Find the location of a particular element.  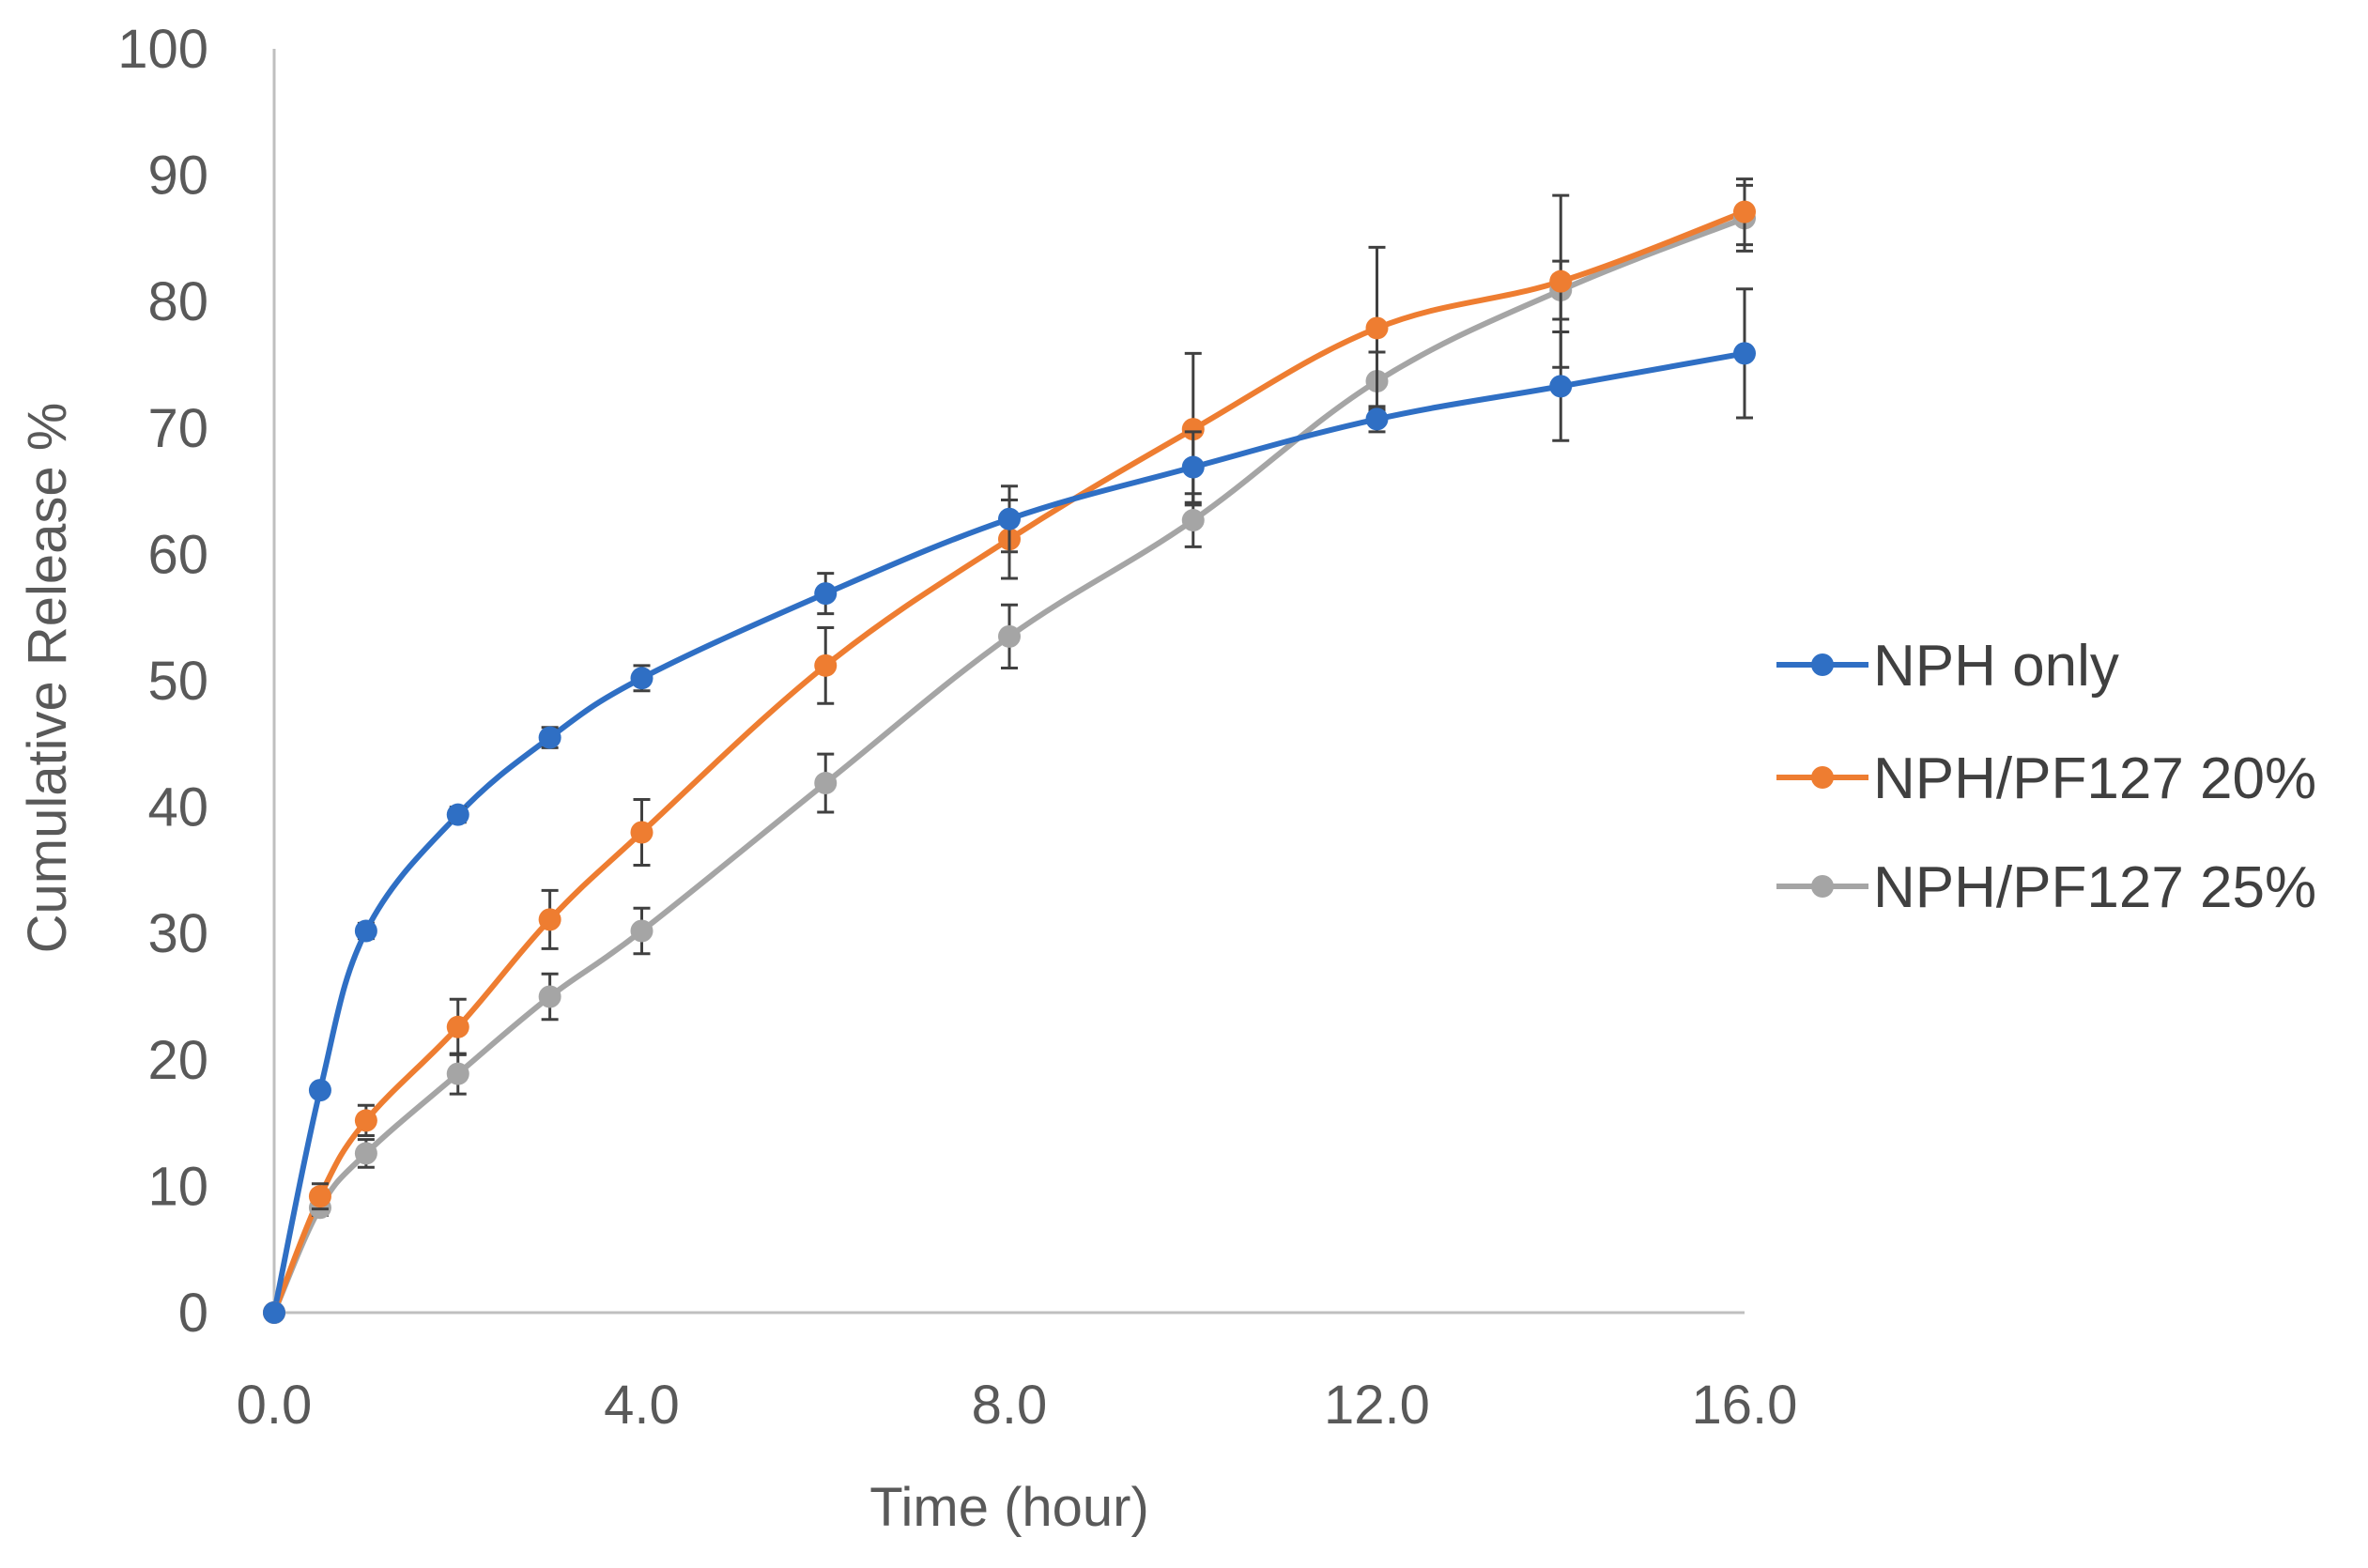

y-tick-label: 60 is located at coordinates (177, 555).